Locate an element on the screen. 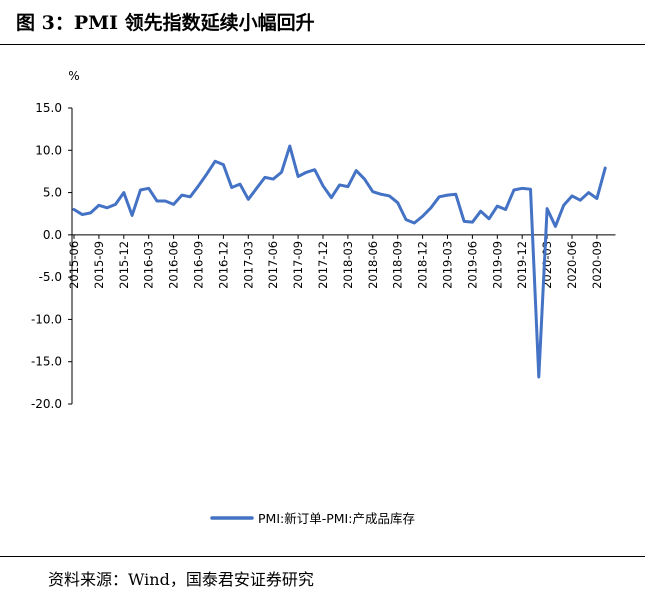 The width and height of the screenshot is (645, 597). y-tick-label: 15.0 is located at coordinates (48, 108).